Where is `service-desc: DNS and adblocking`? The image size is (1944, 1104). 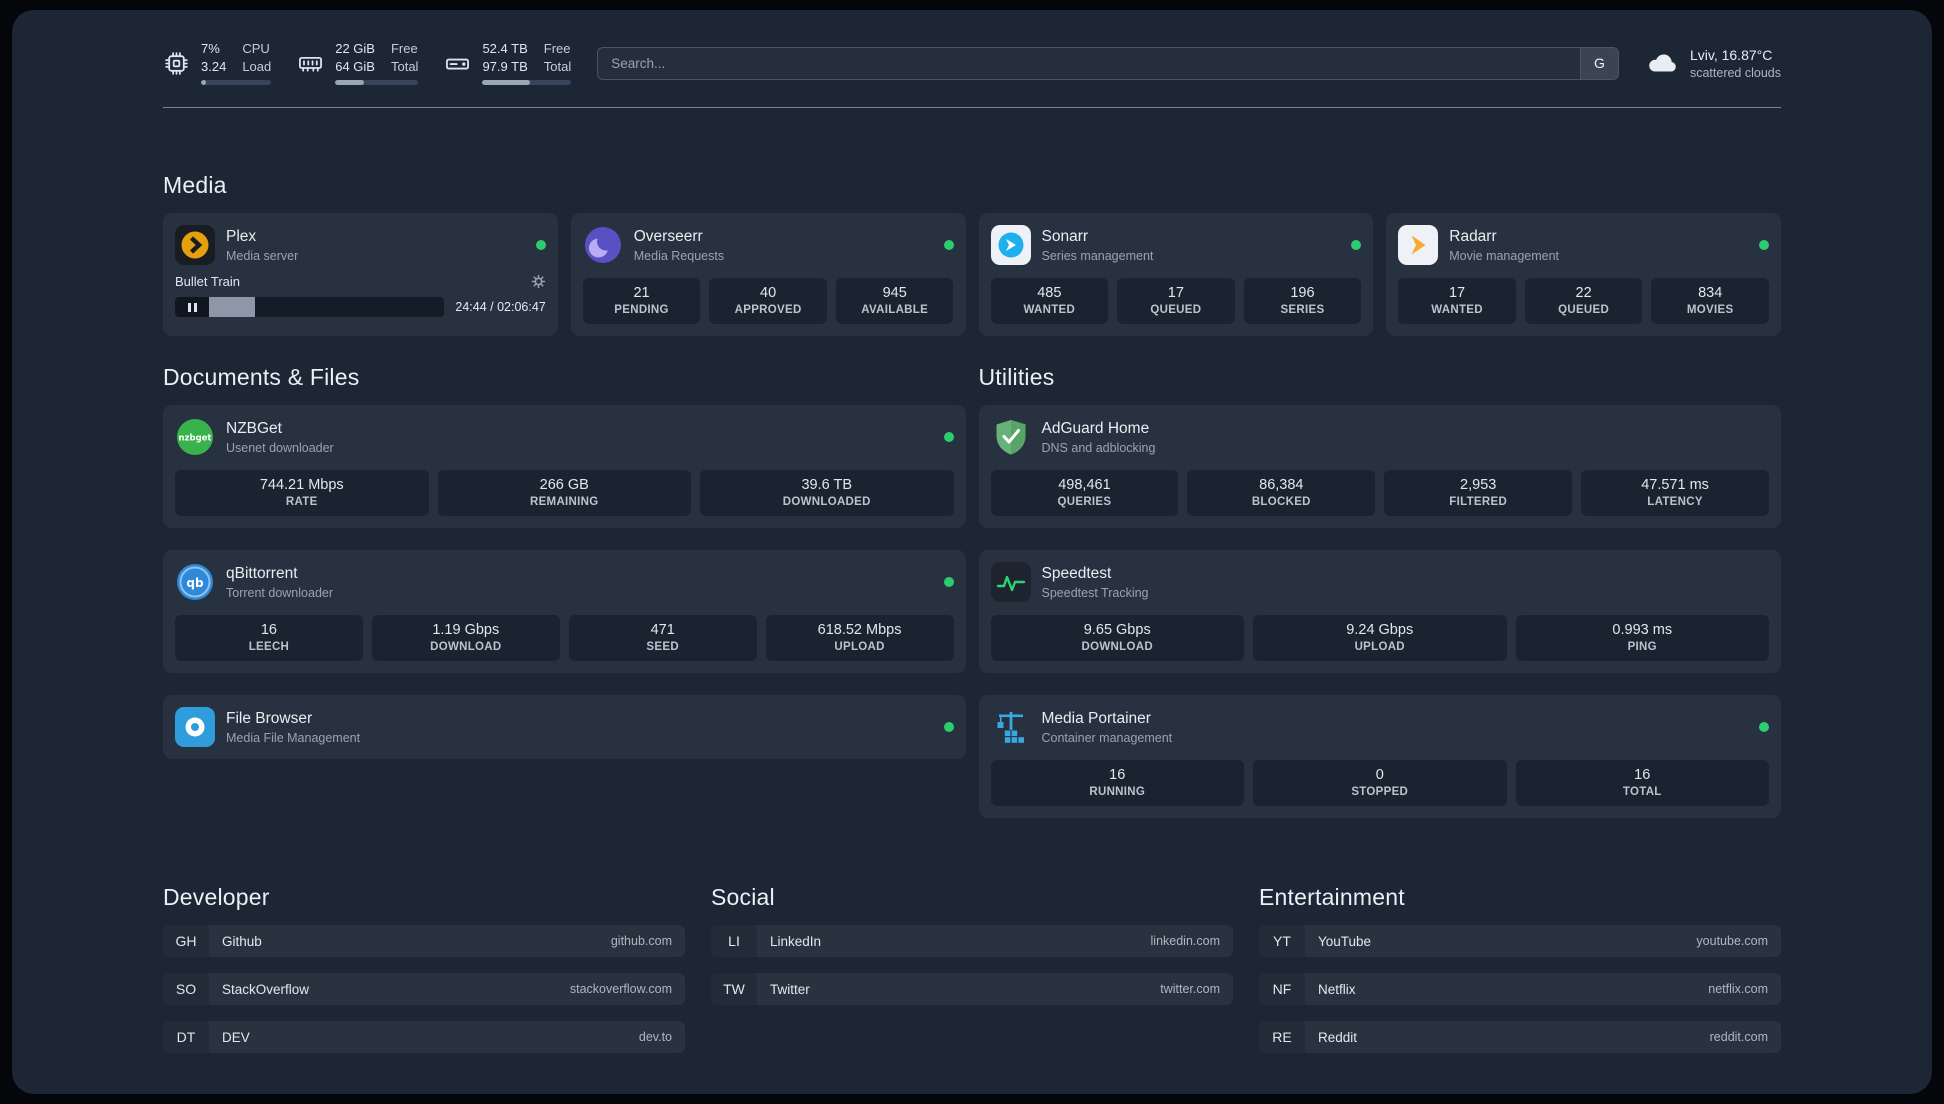
service-desc: DNS and adblocking is located at coordinates (1098, 447).